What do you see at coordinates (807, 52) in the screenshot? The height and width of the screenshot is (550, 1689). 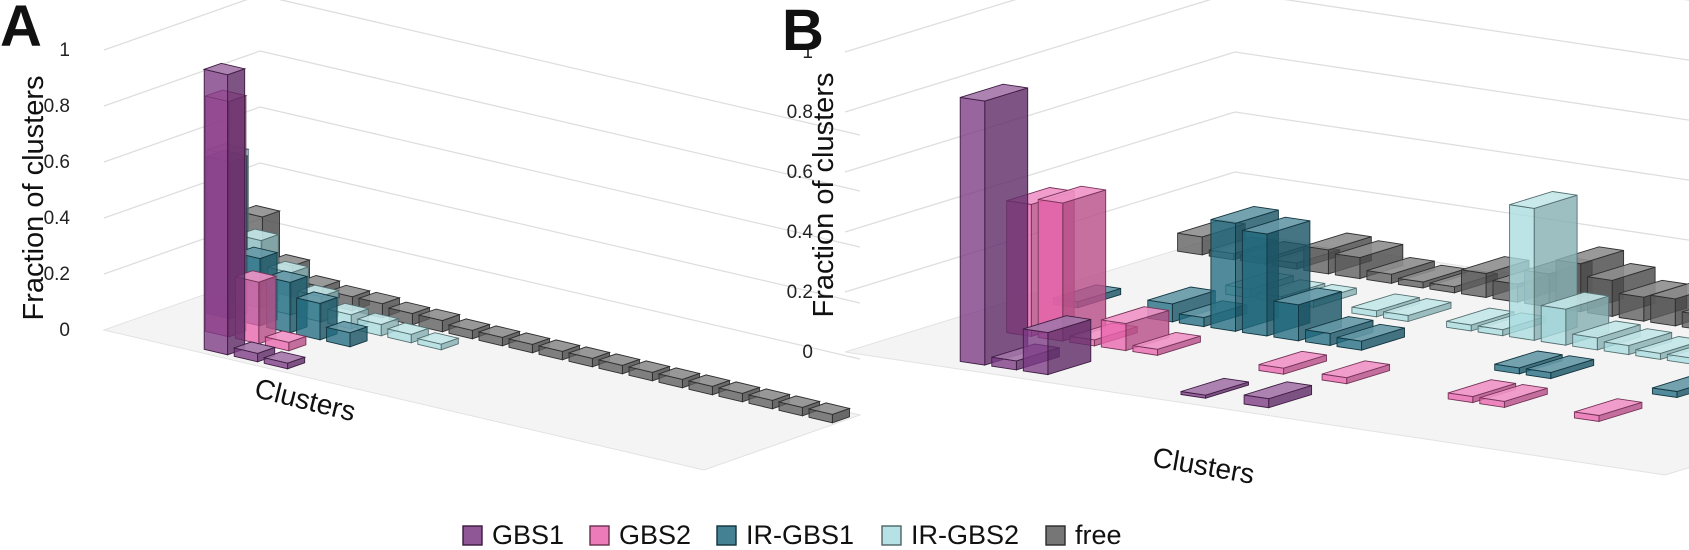 I see `chart-b-ytick: 1` at bounding box center [807, 52].